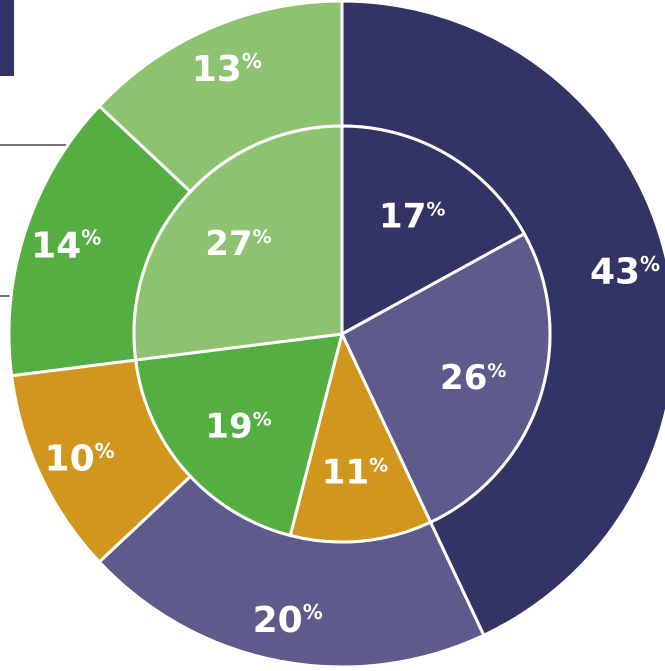 This screenshot has width=665, height=671. Describe the element at coordinates (355, 473) in the screenshot. I see `inner-slice-label-2: 11%` at that location.